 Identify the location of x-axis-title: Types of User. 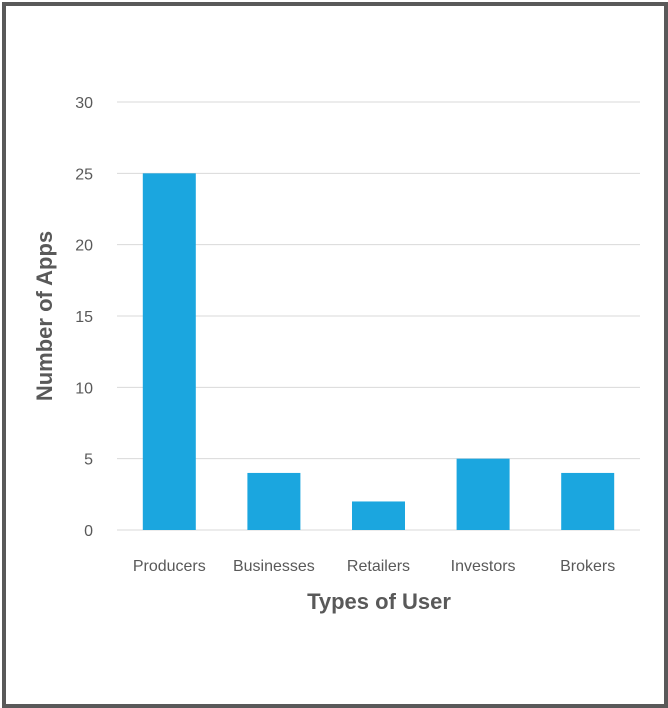
(379, 601).